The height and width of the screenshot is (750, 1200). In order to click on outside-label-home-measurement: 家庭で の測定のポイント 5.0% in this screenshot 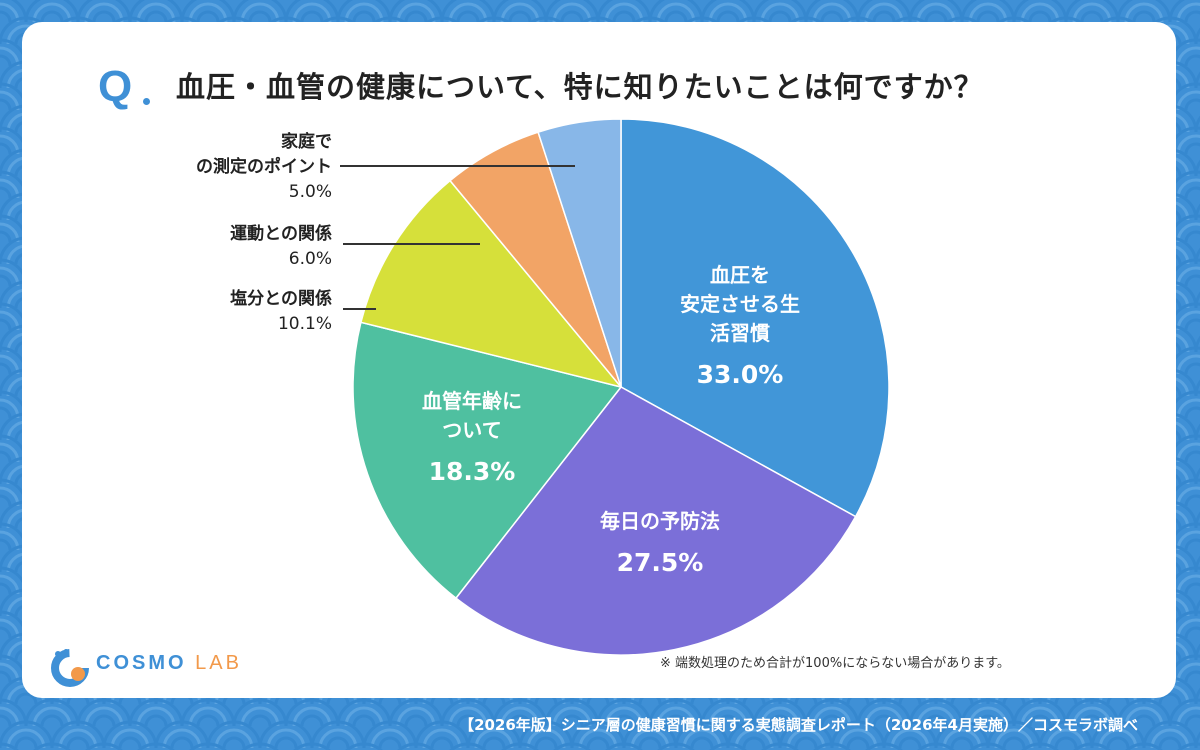, I will do `click(264, 167)`.